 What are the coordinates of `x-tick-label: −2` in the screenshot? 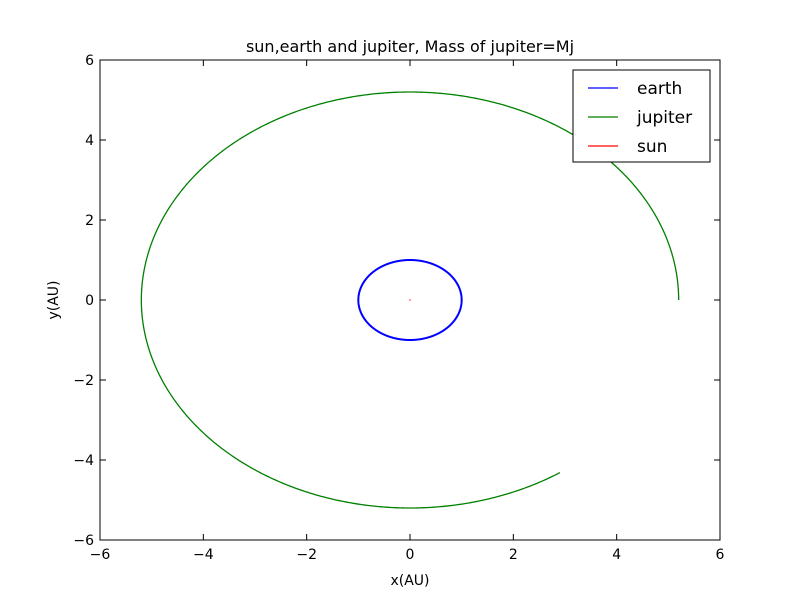 It's located at (306, 555).